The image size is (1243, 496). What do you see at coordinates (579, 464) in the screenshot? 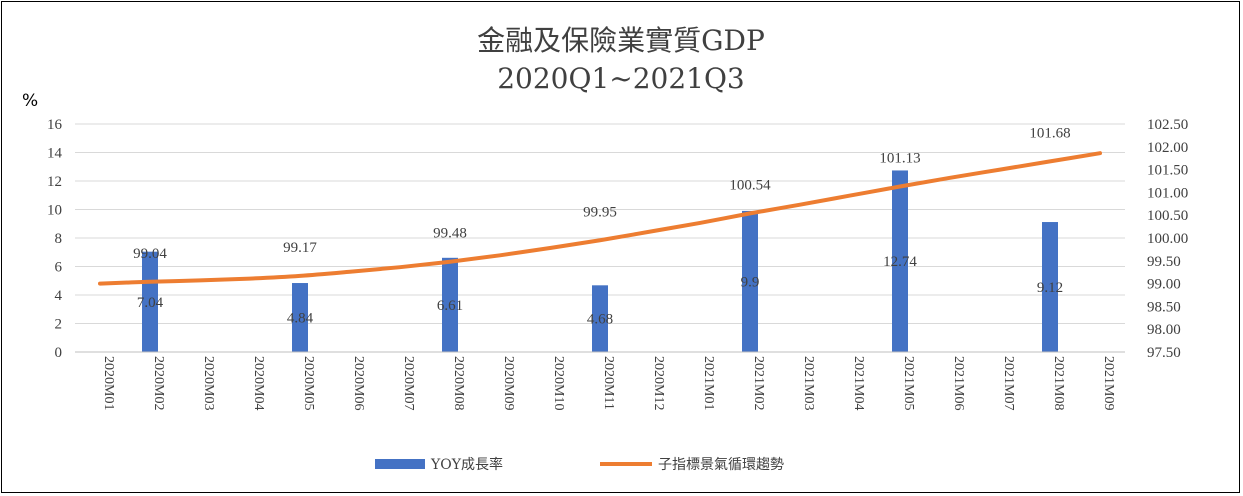
I see `legend: YOY成長率 子指標景氣循環趨勢` at bounding box center [579, 464].